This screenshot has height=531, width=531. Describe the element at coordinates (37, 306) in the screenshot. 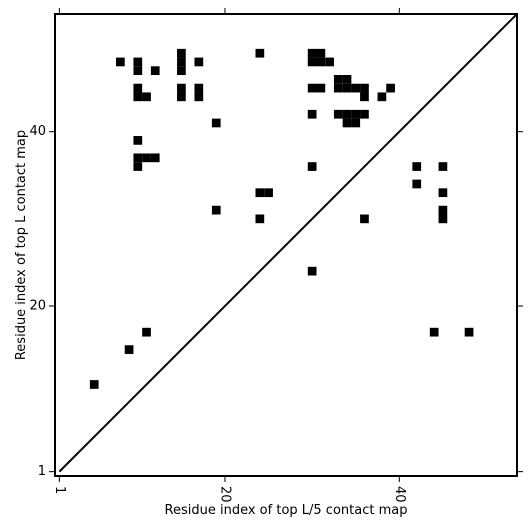

I see `y-tick-label: 20` at that location.